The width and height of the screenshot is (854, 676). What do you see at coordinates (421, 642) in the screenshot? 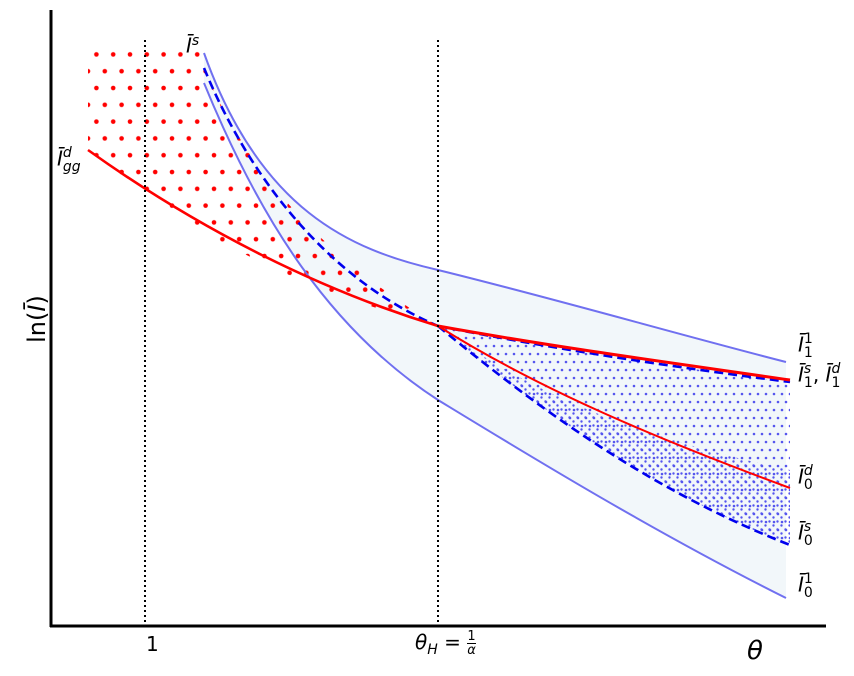
I see `tick-theta: θ` at bounding box center [421, 642].